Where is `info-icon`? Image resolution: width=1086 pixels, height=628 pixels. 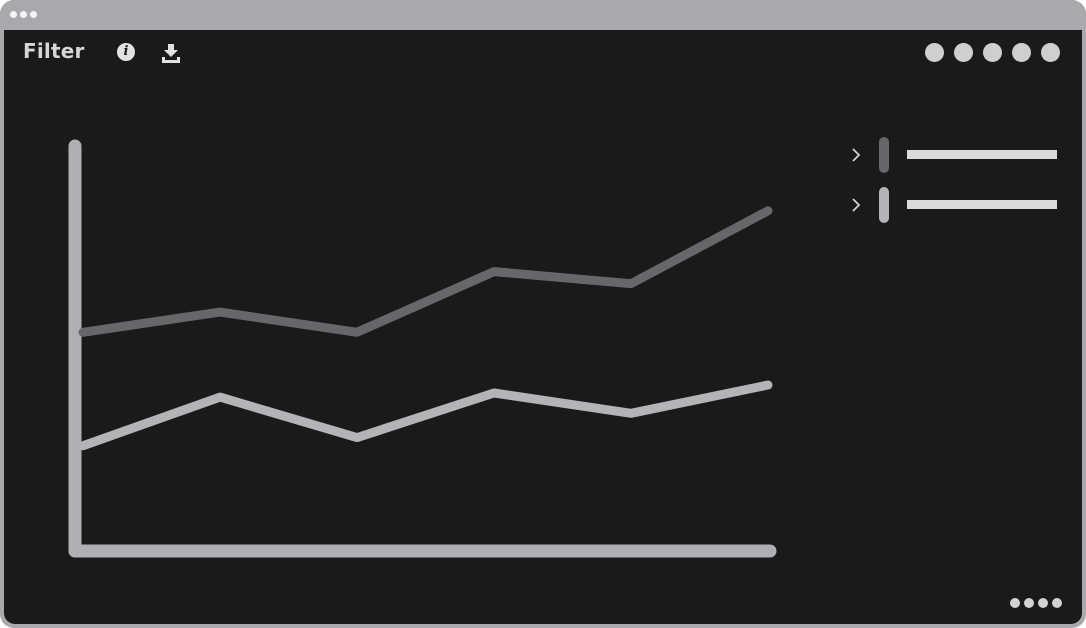
info-icon is located at coordinates (126, 52).